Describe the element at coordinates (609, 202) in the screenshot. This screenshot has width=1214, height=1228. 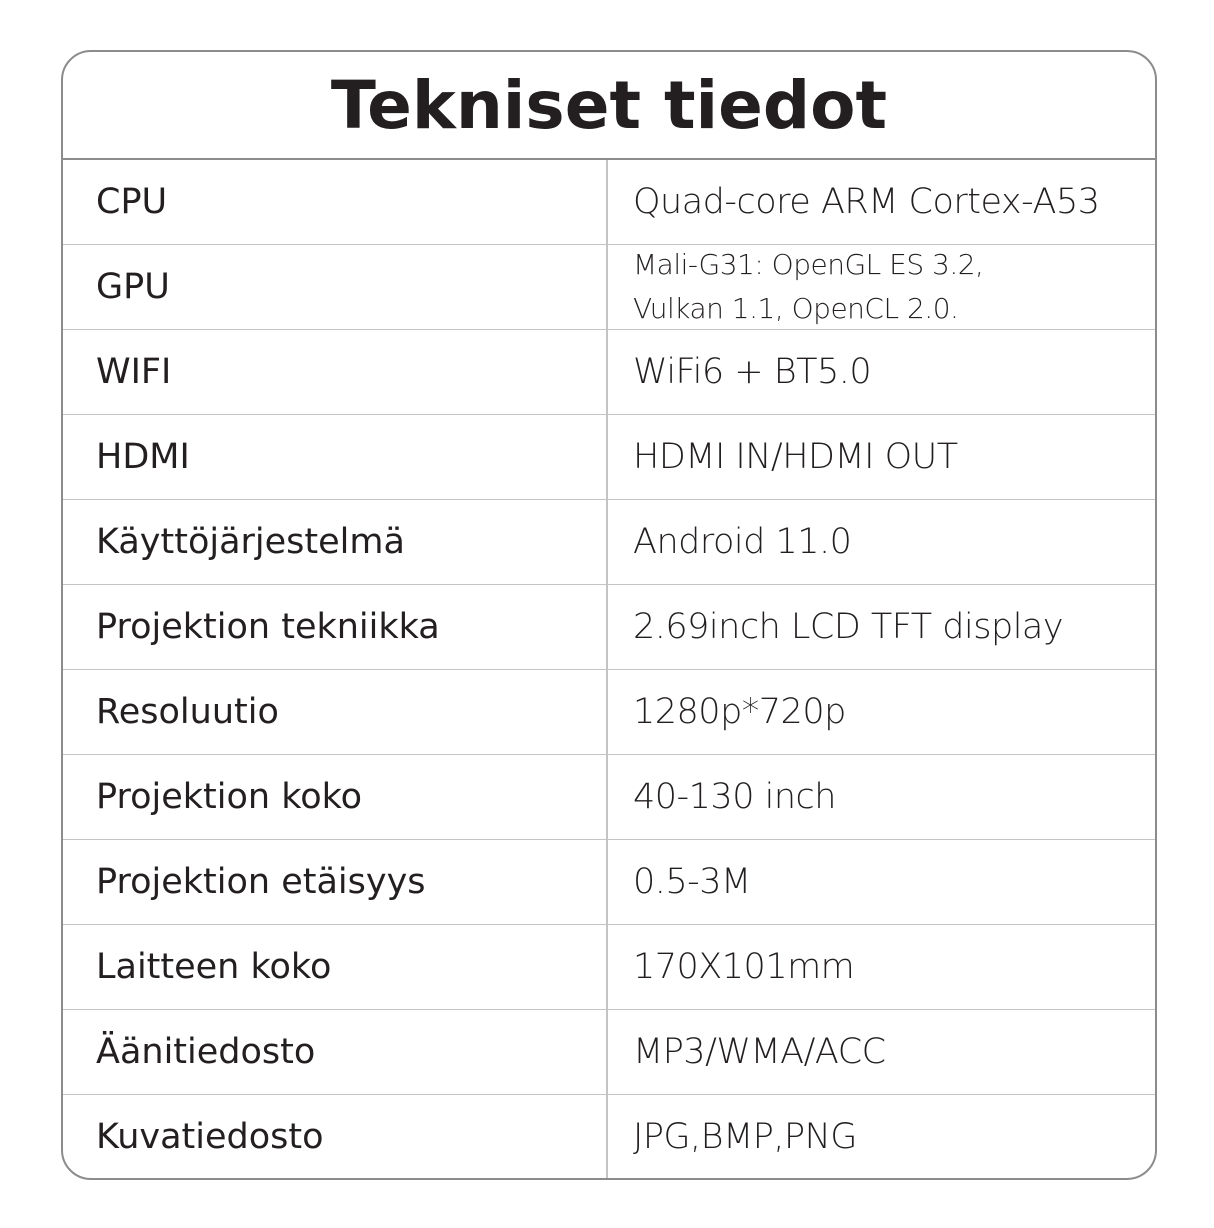
I see `table-row: CPU Quad-core ARM Cortex-A53` at that location.